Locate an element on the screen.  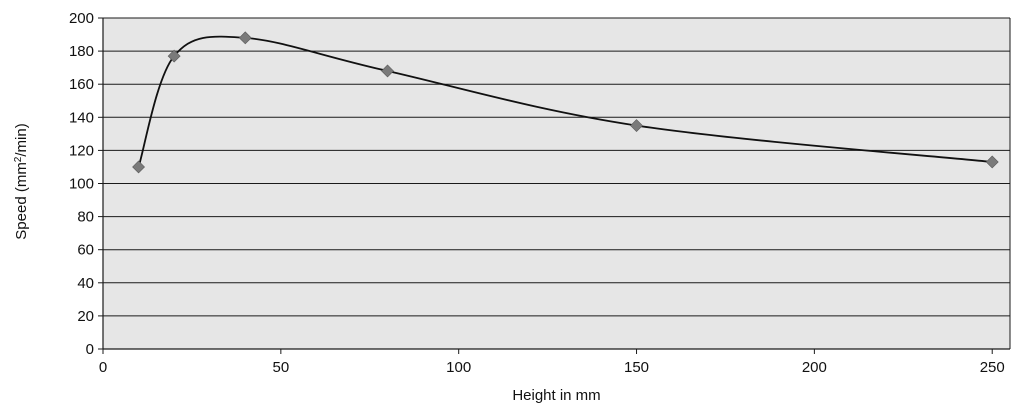
x-tick-label: 150 is located at coordinates (636, 367).